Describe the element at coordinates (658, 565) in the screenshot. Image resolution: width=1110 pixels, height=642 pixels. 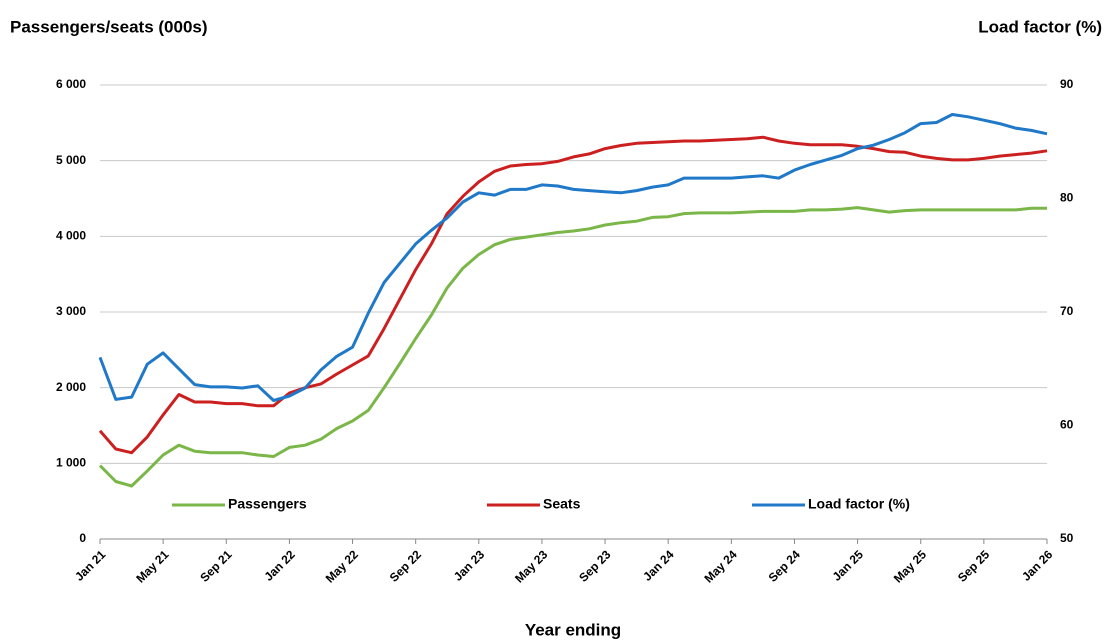
I see `x-tick-label: Jan 24` at that location.